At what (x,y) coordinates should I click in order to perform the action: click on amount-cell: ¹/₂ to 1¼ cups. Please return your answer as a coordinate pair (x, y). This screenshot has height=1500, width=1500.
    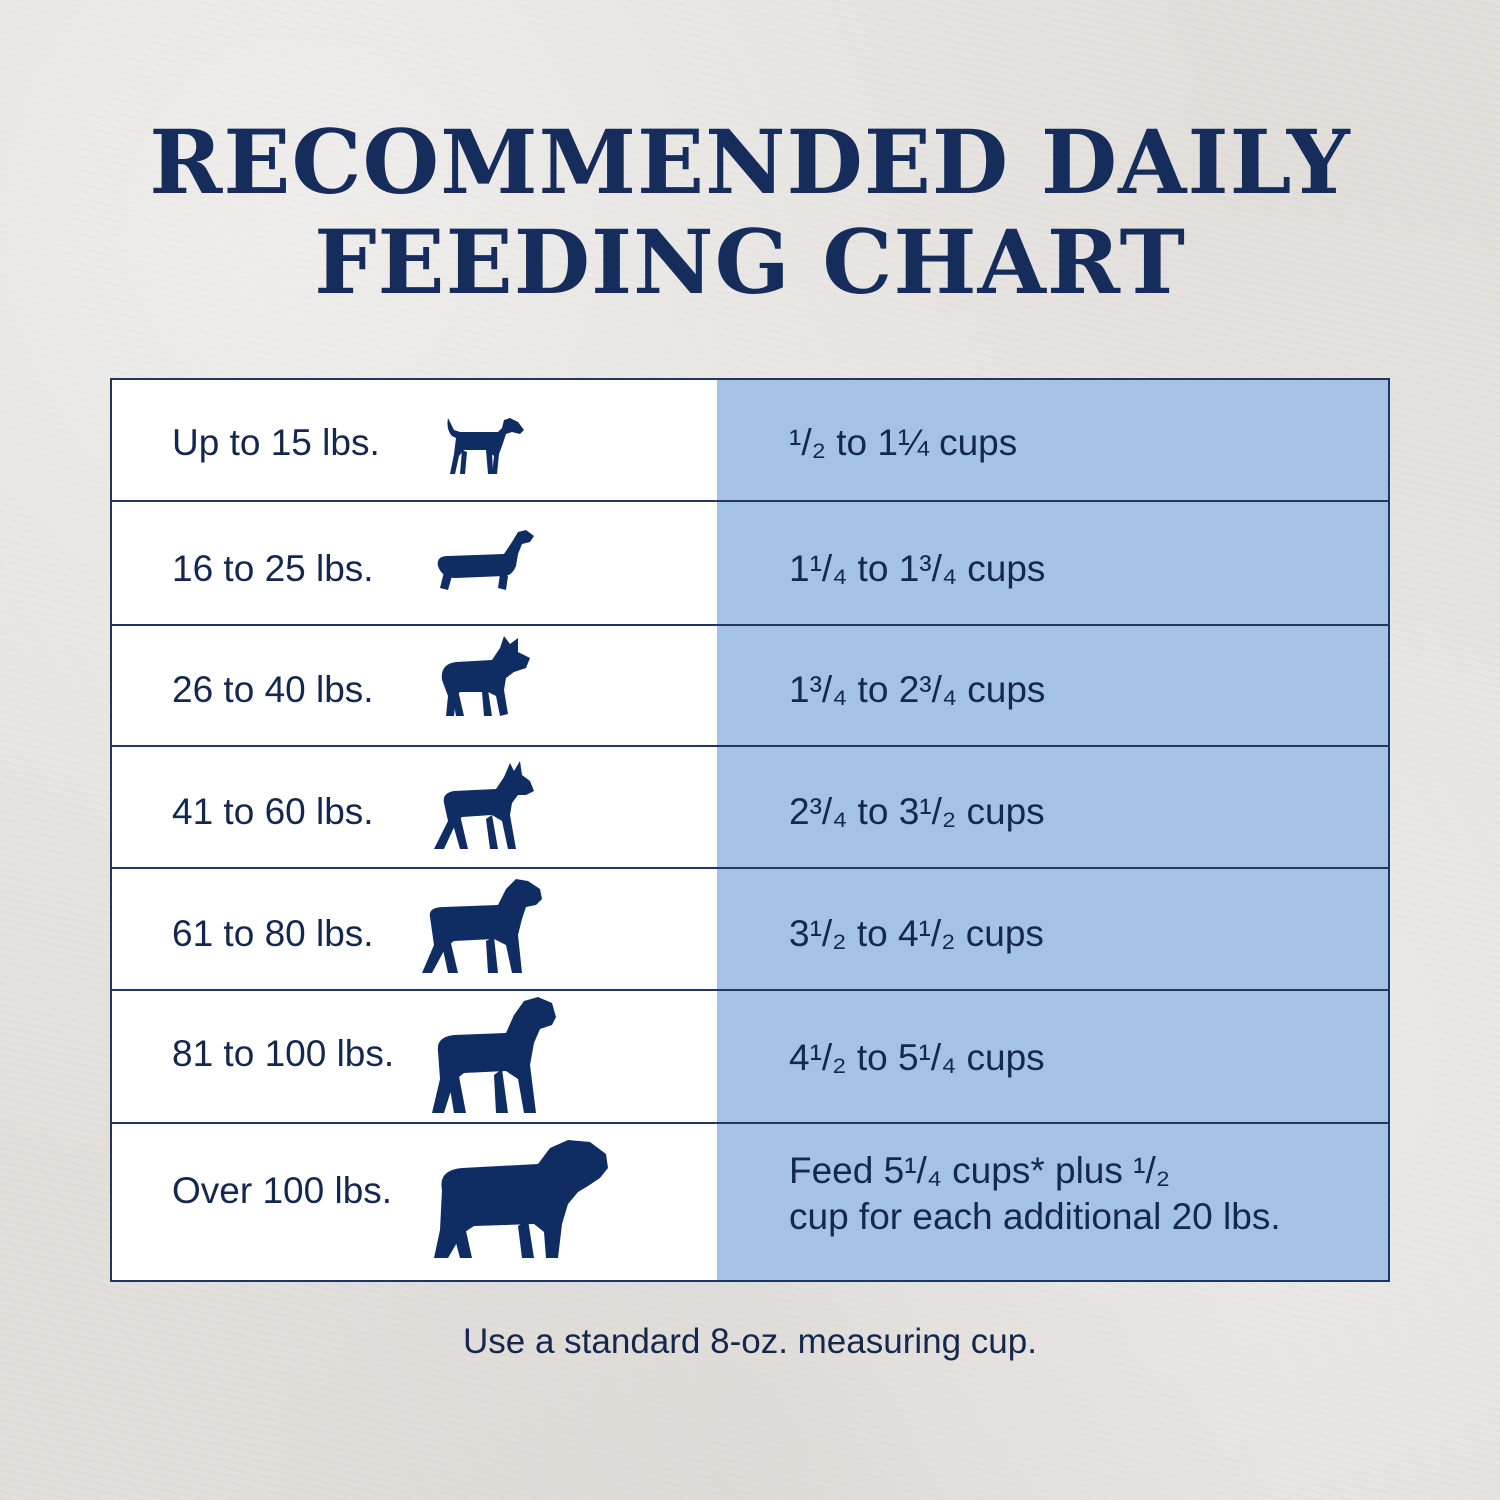
    Looking at the image, I should click on (903, 442).